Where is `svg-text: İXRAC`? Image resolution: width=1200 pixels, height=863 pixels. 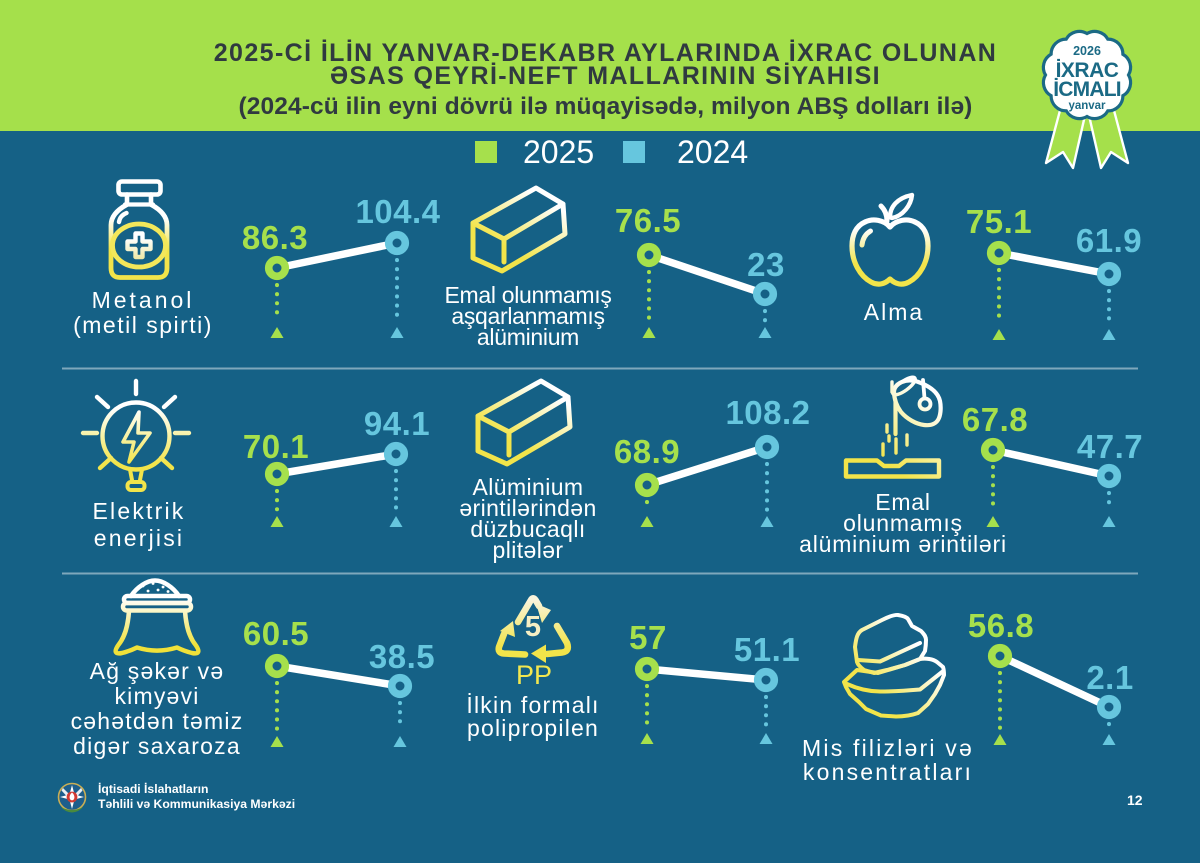 svg-text: İXRAC is located at coordinates (1087, 70).